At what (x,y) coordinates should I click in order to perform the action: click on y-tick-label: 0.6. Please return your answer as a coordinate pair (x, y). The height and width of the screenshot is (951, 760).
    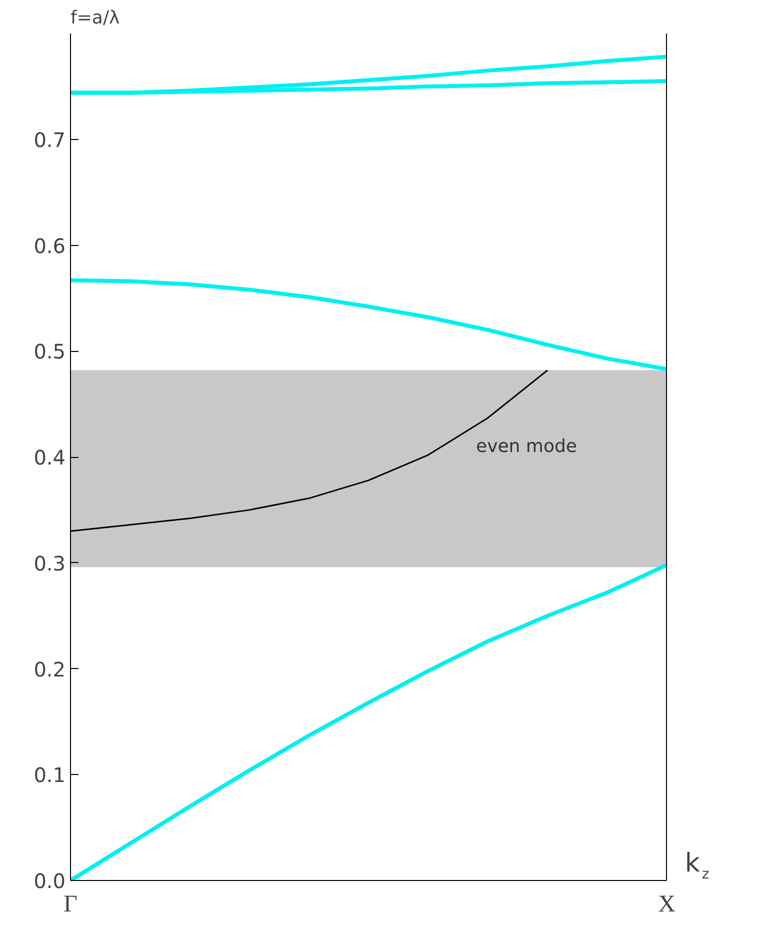
    Looking at the image, I should click on (50, 246).